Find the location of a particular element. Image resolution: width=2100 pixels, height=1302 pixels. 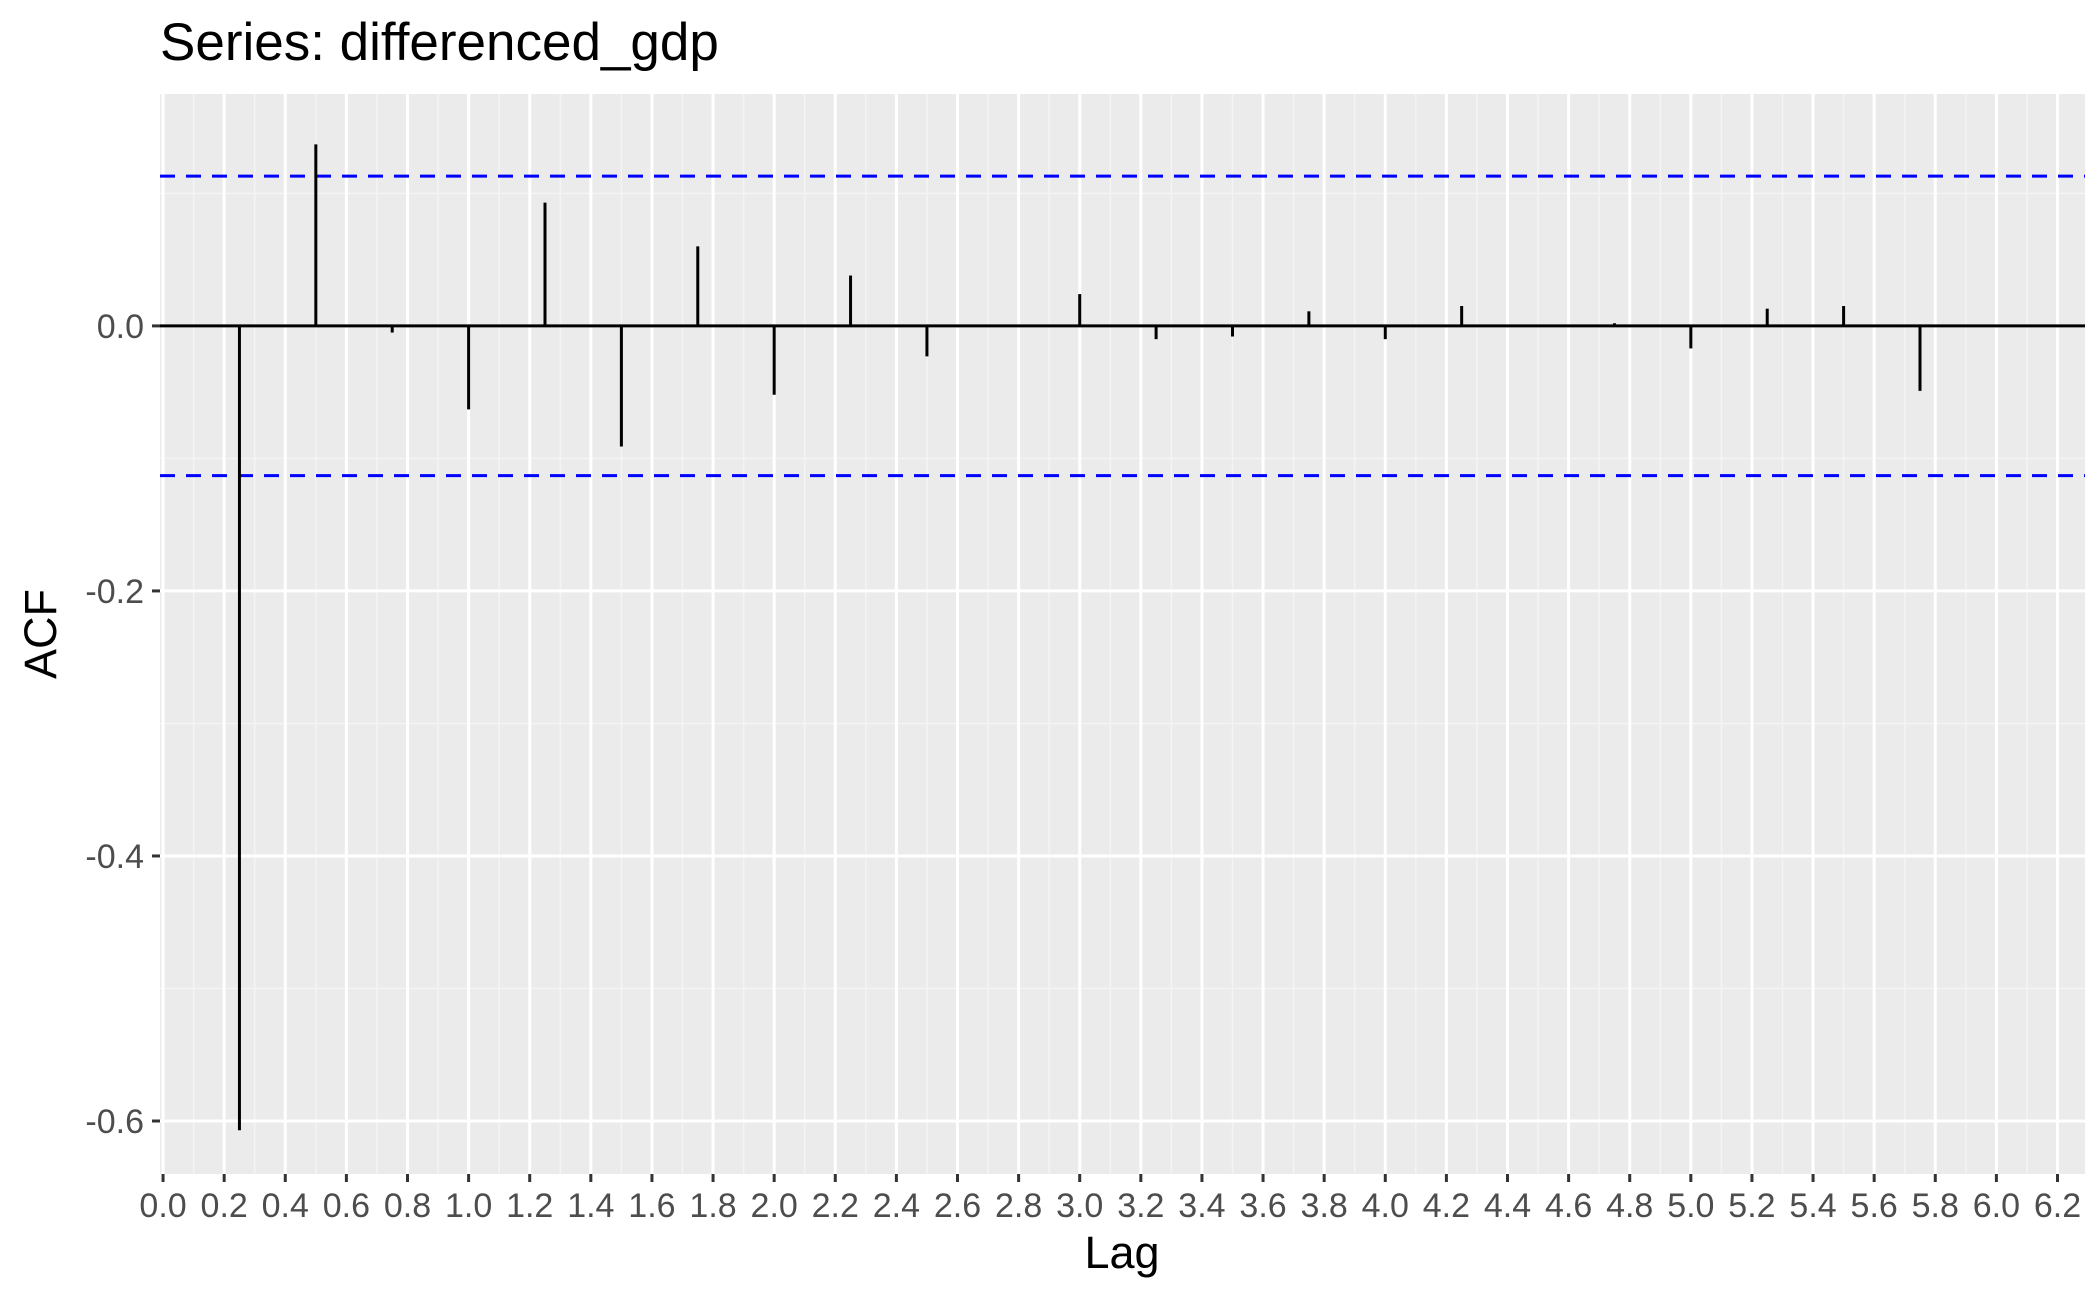

x-tick-label: 0.4 is located at coordinates (285, 1206).